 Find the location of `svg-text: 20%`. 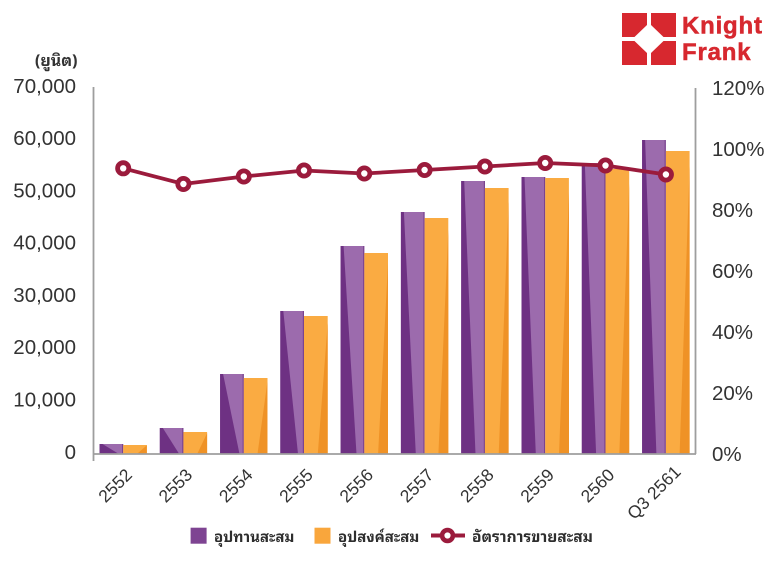

svg-text: 20% is located at coordinates (732, 393).